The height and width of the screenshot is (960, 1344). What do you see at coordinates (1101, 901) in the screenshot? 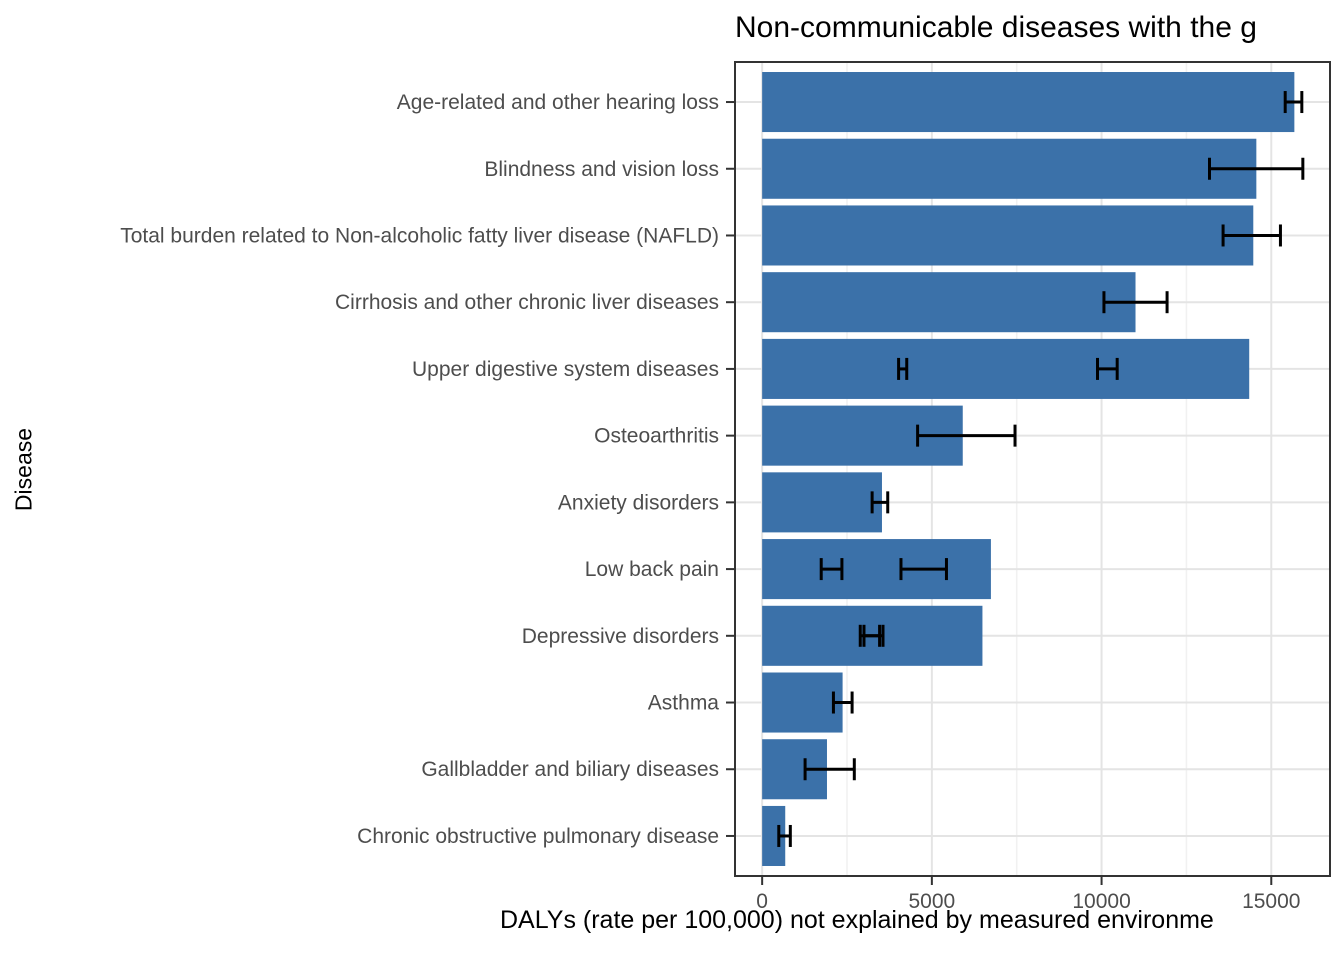
I see `x-tick-label: 10000` at bounding box center [1101, 901].